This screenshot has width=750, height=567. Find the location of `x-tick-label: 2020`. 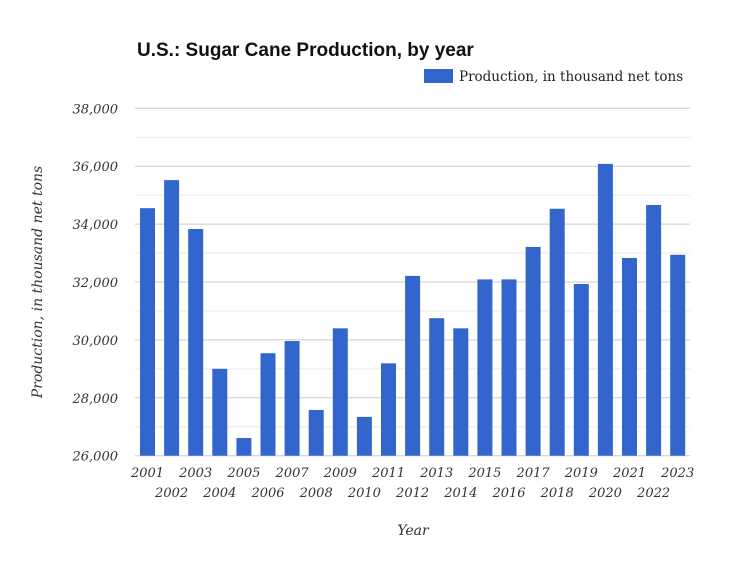

x-tick-label: 2020 is located at coordinates (605, 493).